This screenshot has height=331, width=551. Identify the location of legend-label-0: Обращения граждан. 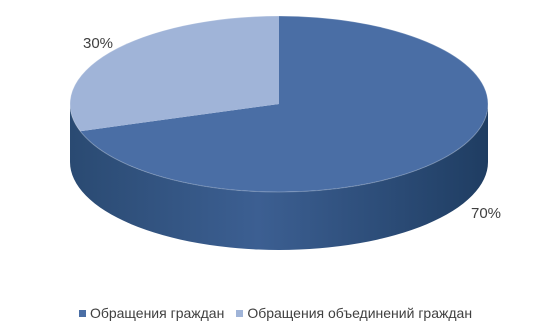
(157, 313).